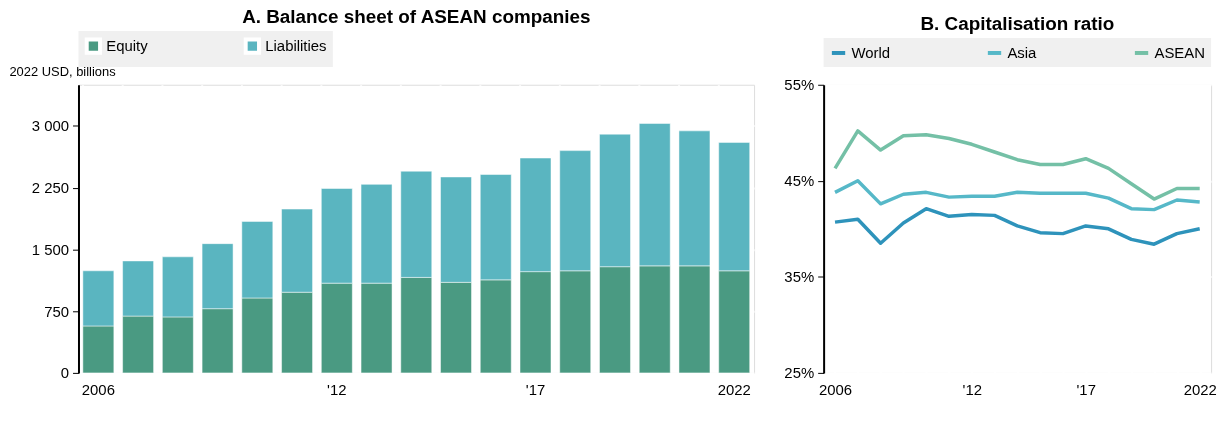  What do you see at coordinates (65, 373) in the screenshot?
I see `y-tick-label: 0` at bounding box center [65, 373].